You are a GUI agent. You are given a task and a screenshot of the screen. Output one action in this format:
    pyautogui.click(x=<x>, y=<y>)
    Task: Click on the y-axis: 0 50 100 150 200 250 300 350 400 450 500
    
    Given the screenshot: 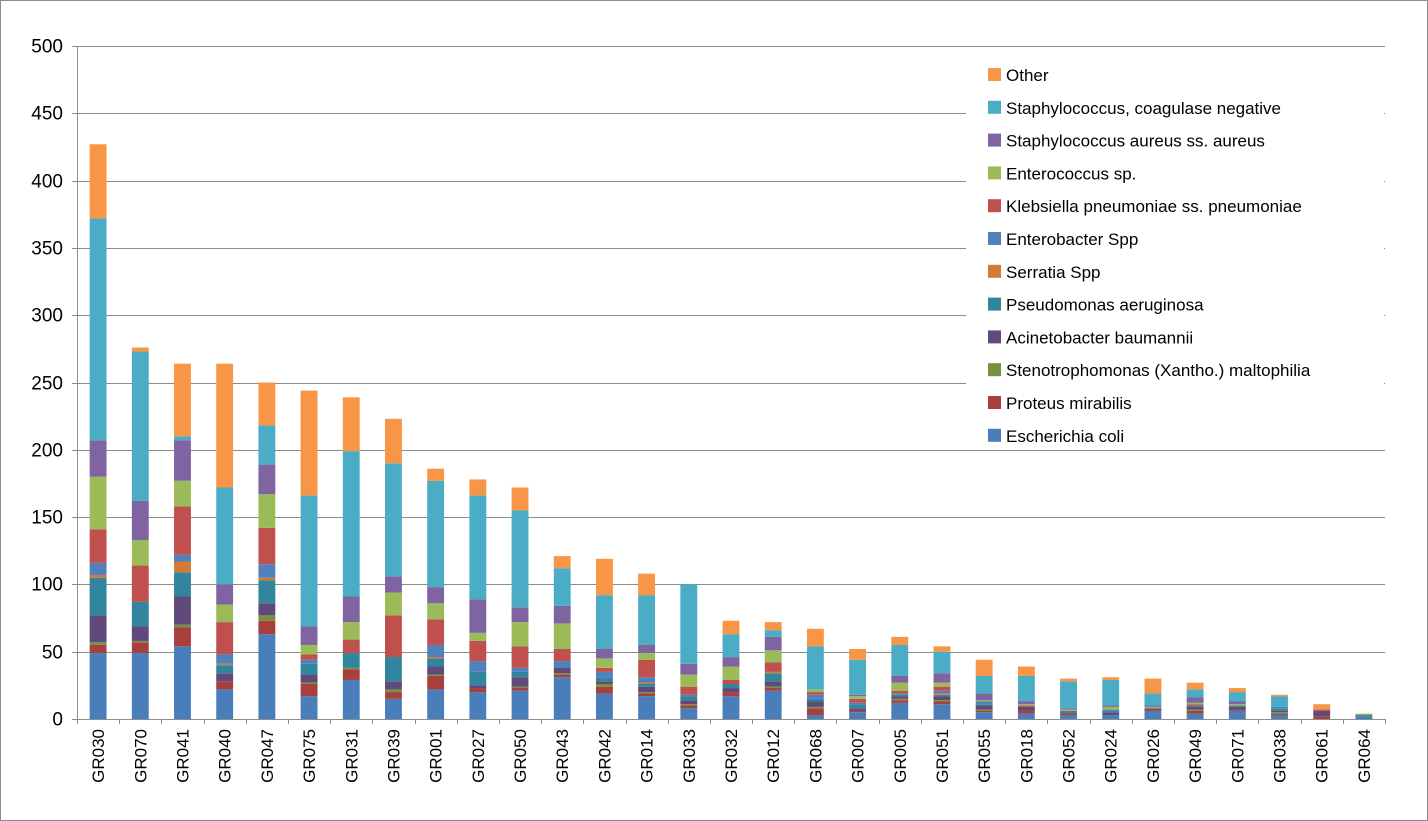 What is the action you would take?
    pyautogui.click(x=54, y=384)
    